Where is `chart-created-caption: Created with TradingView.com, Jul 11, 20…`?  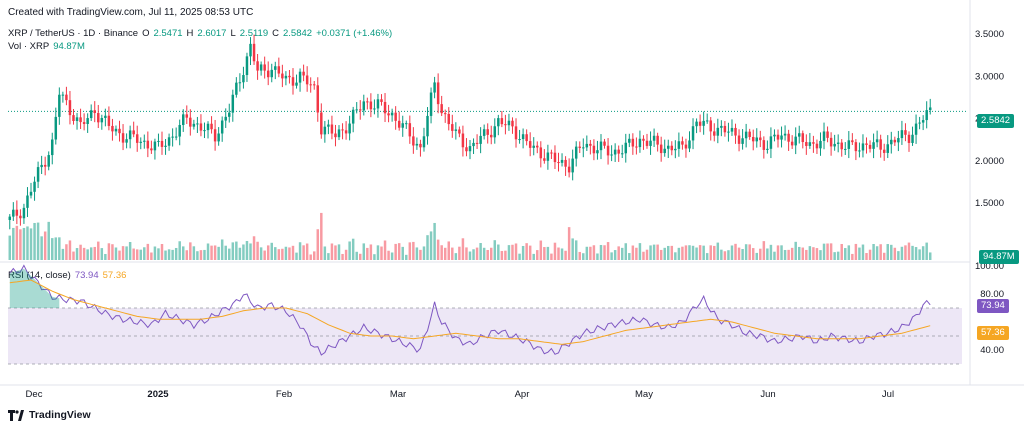
chart-created-caption: Created with TradingView.com, Jul 11, 20… is located at coordinates (131, 12).